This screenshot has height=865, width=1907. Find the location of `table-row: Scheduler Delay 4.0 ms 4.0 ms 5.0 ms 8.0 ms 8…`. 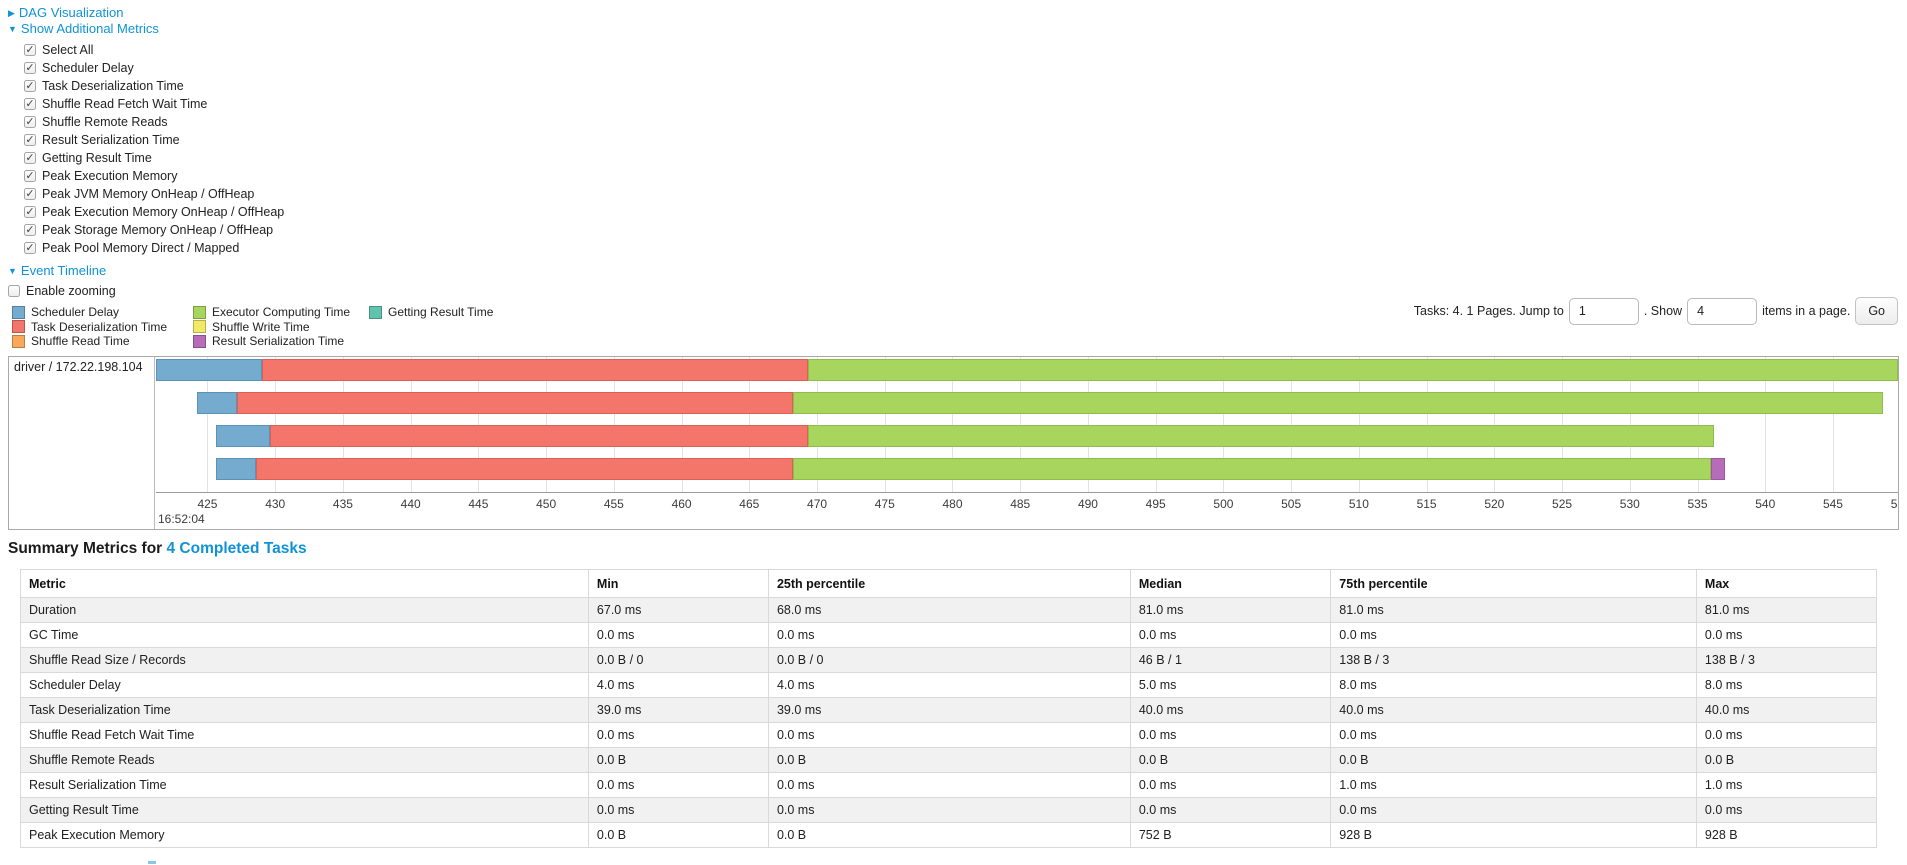

table-row: Scheduler Delay 4.0 ms 4.0 ms 5.0 ms 8.0 ms 8… is located at coordinates (949, 685).